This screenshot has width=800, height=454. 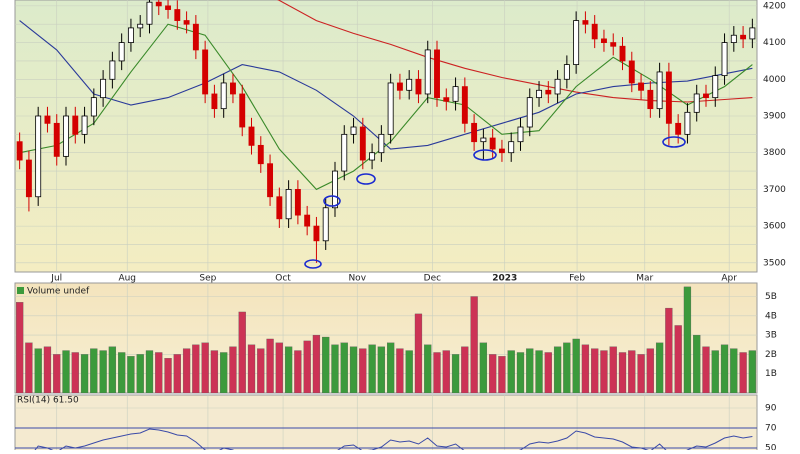 I want to click on y-tick-label: 3900, so click(x=774, y=116).